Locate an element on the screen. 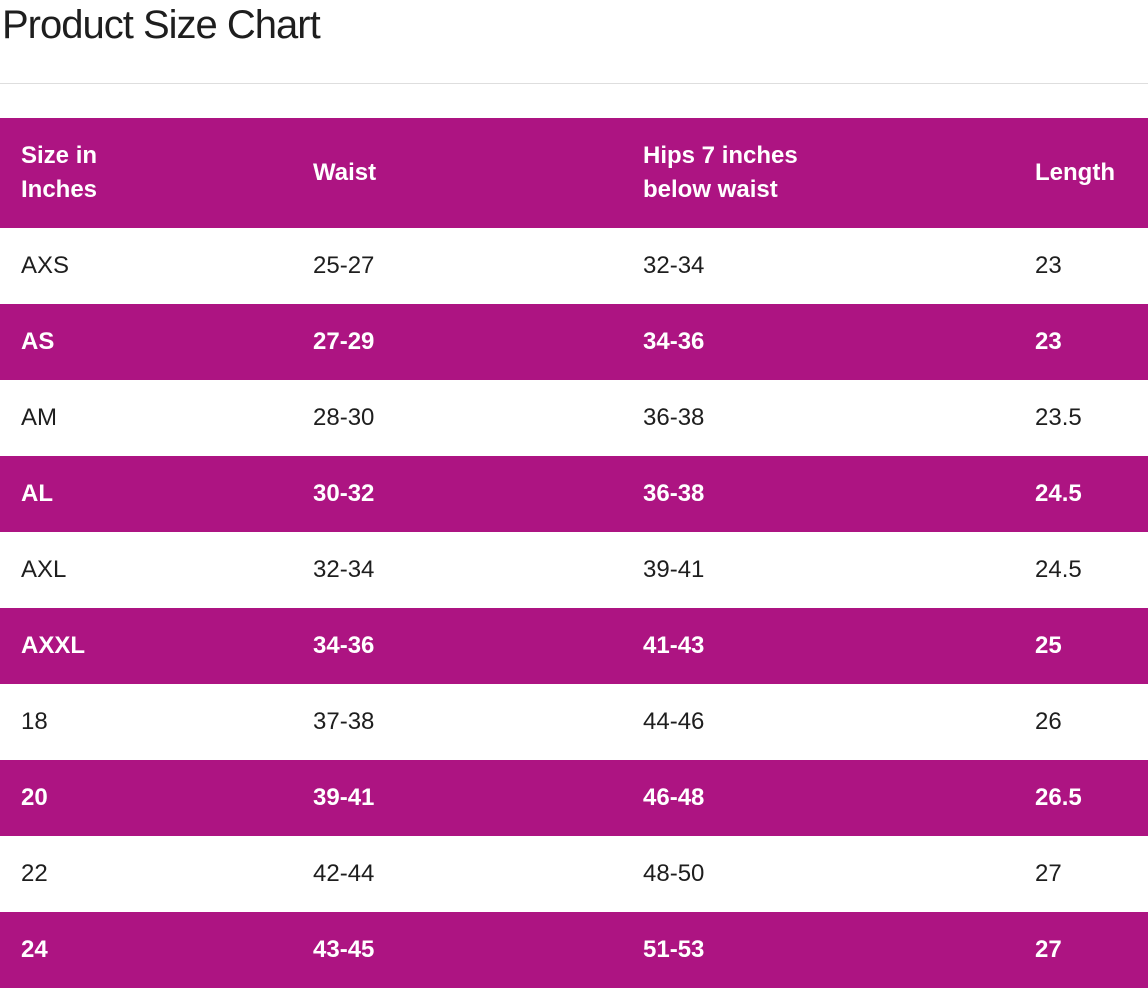 The width and height of the screenshot is (1148, 992). cell-size: AXS is located at coordinates (45, 265).